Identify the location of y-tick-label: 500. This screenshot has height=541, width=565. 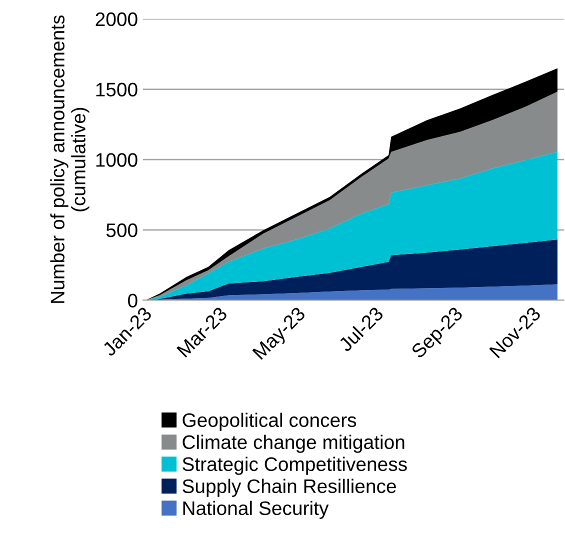
(122, 230).